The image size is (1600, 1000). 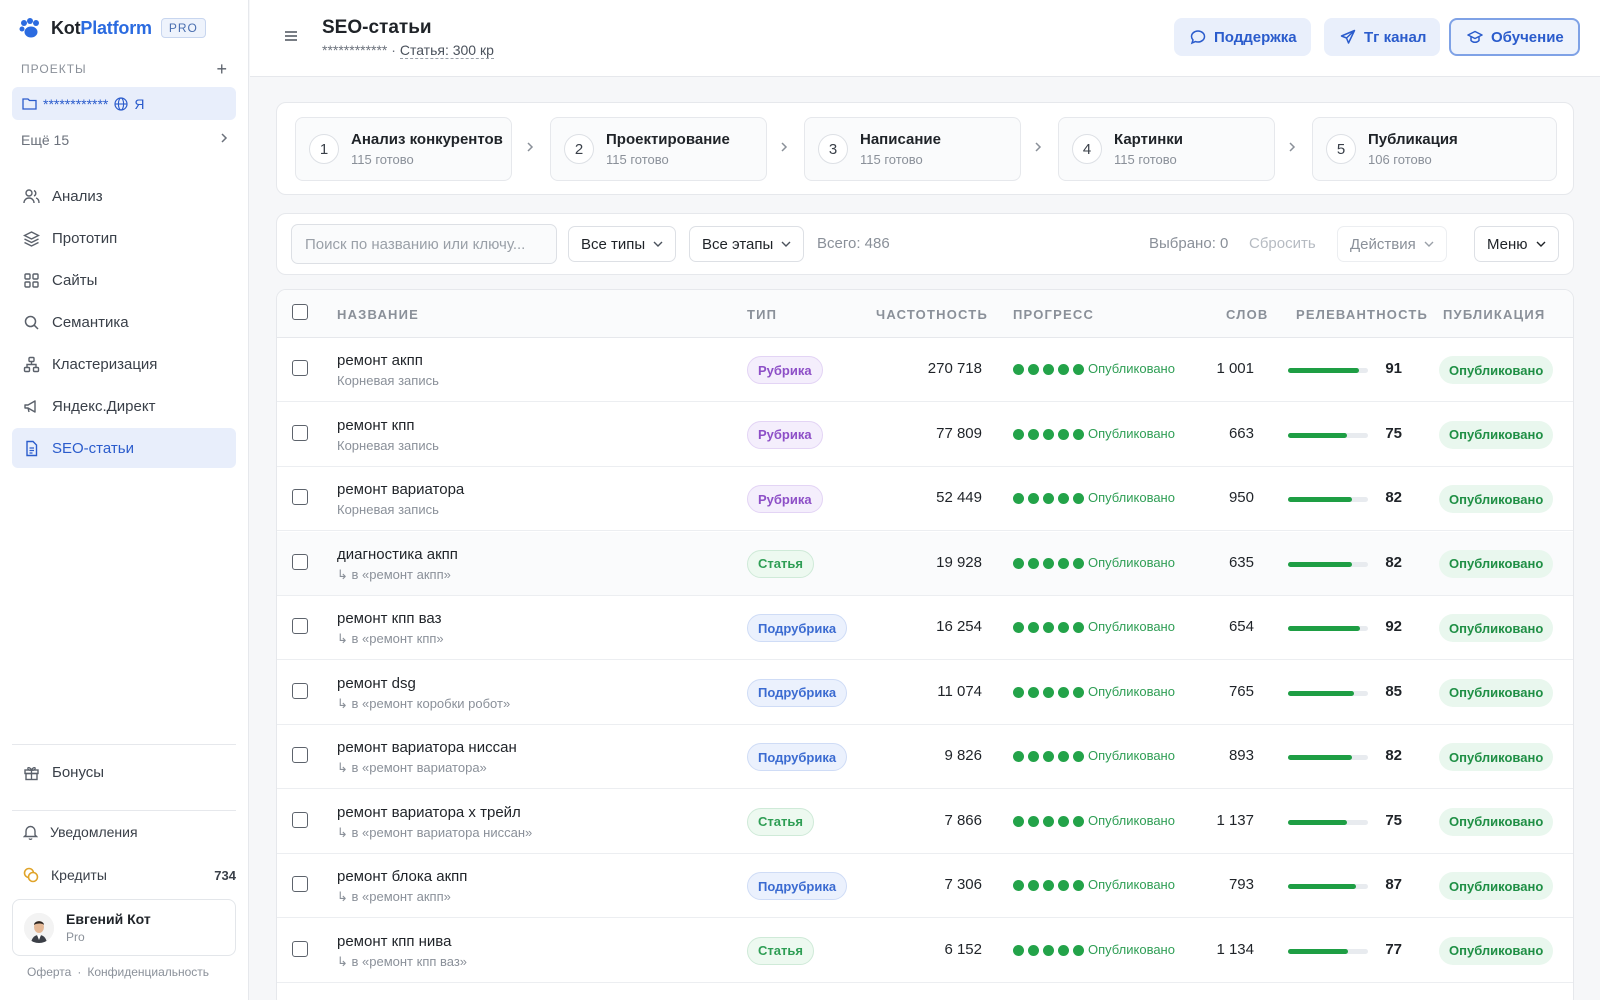 What do you see at coordinates (747, 244) in the screenshot?
I see `stage-filter-select: Все этапы` at bounding box center [747, 244].